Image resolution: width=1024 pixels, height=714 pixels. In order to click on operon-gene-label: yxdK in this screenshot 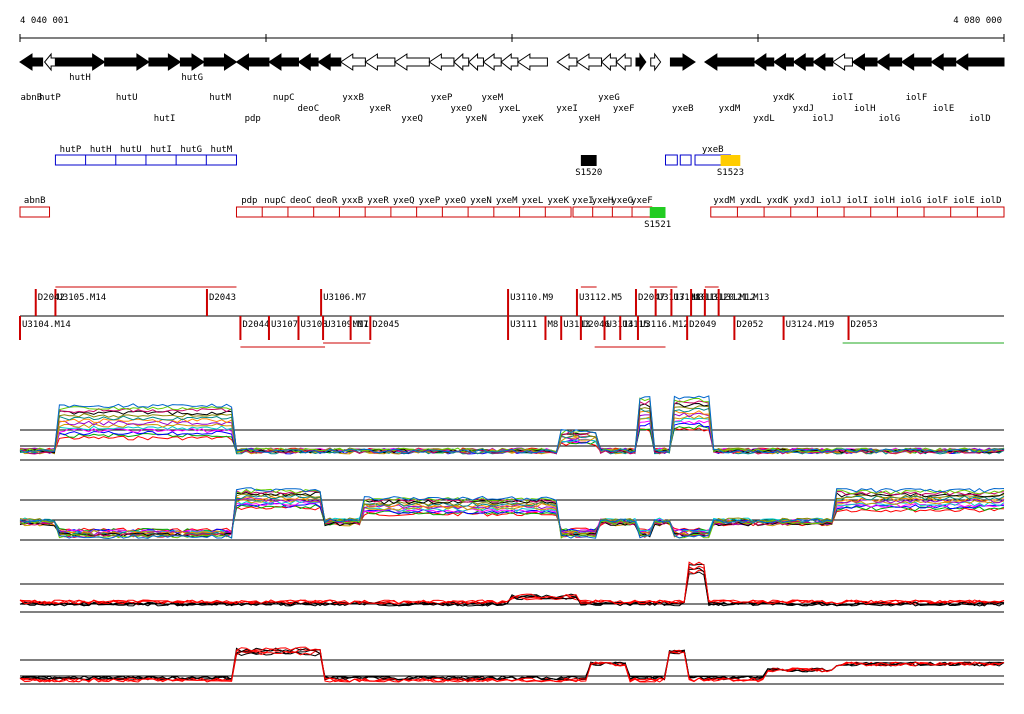, I will do `click(778, 201)`.